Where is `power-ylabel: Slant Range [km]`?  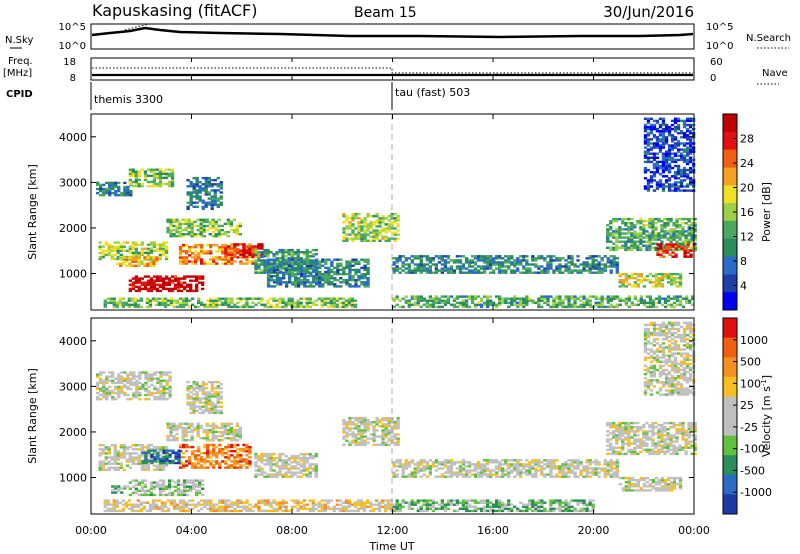 power-ylabel: Slant Range [km] is located at coordinates (32, 212).